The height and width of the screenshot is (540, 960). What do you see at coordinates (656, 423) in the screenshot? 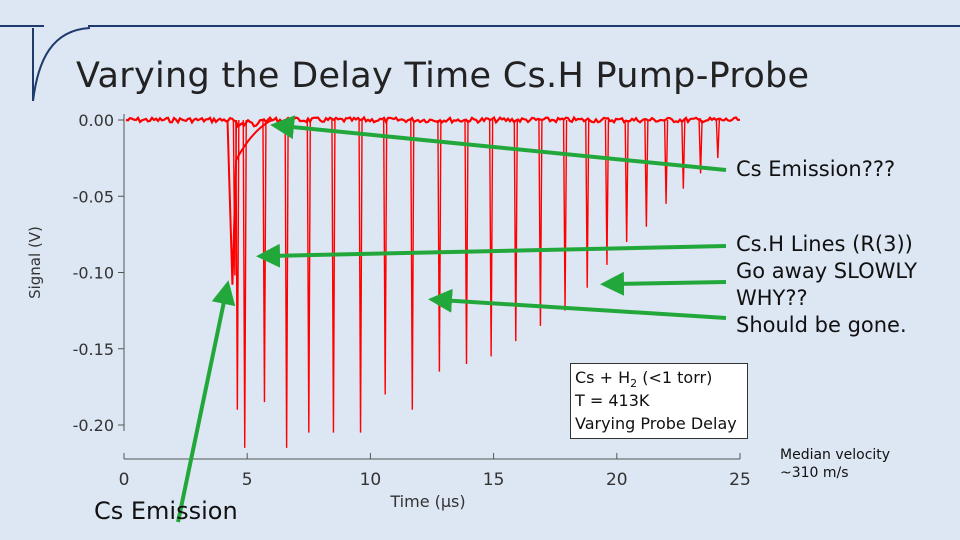
I see `conditions-line-3: Varying Probe Delay` at bounding box center [656, 423].